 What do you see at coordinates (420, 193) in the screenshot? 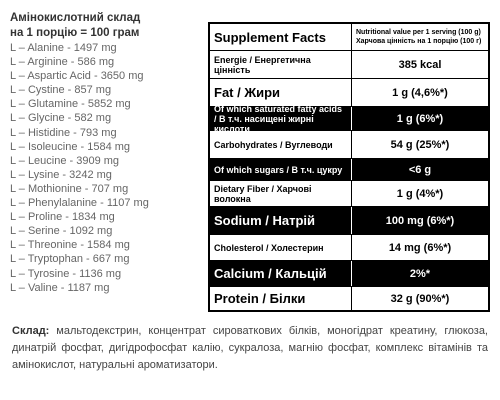
I see `row-value: 1 g (4%*)` at bounding box center [420, 193].